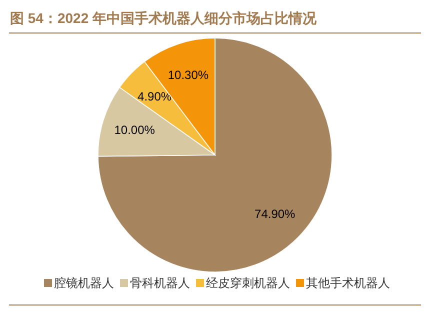 The image size is (434, 328). I want to click on data-label: 10.30%, so click(188, 75).